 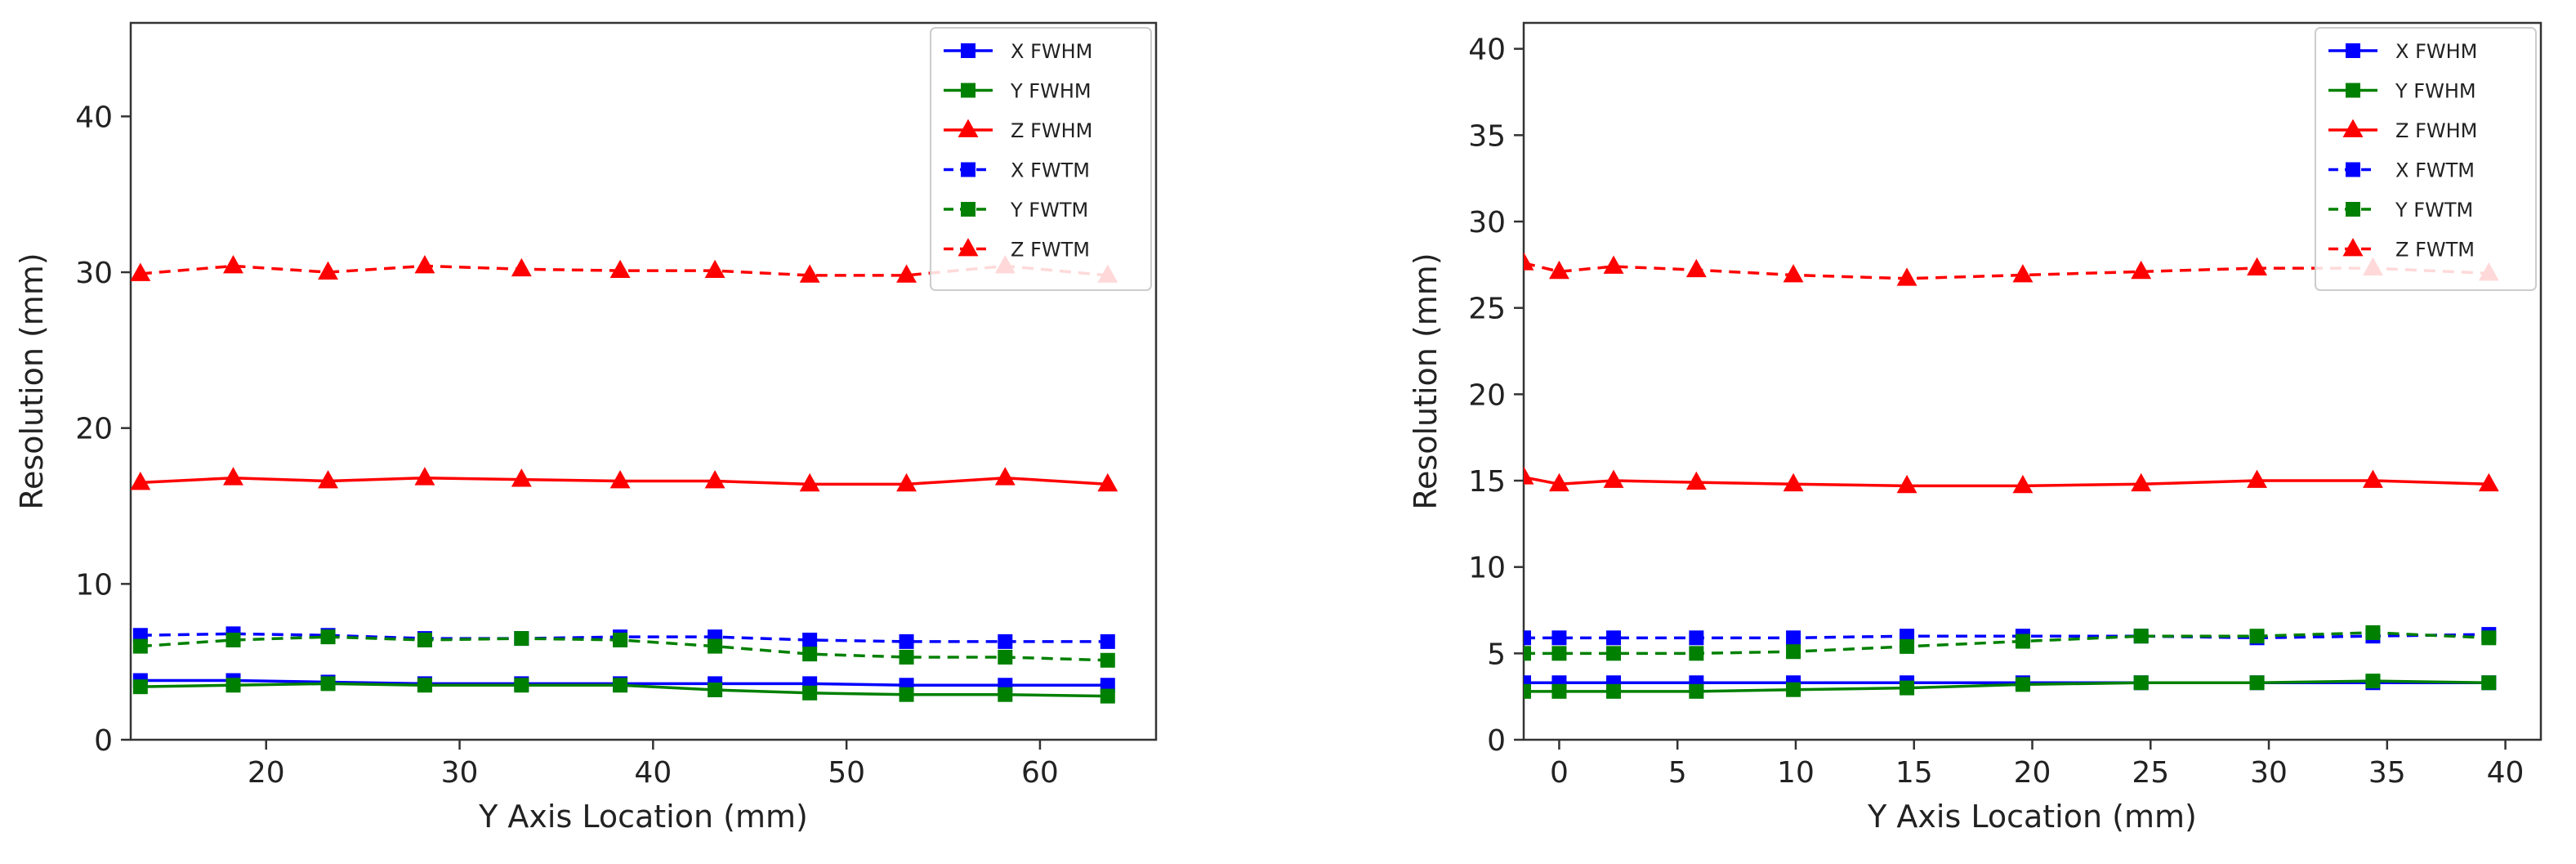 What do you see at coordinates (1487, 568) in the screenshot?
I see `right-y-tick-label: 10` at bounding box center [1487, 568].